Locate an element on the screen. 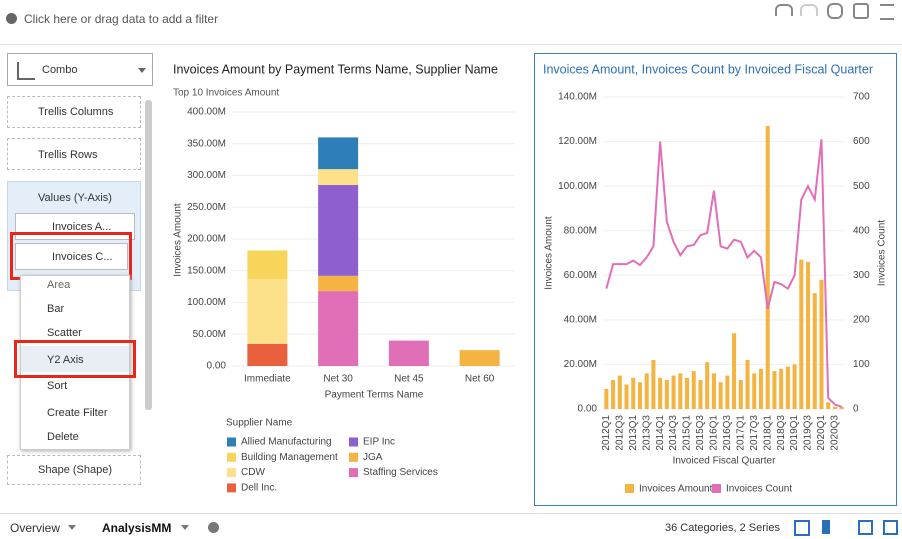 The image size is (902, 539). filter-bar: Click here or drag data to add a filter is located at coordinates (451, 22).